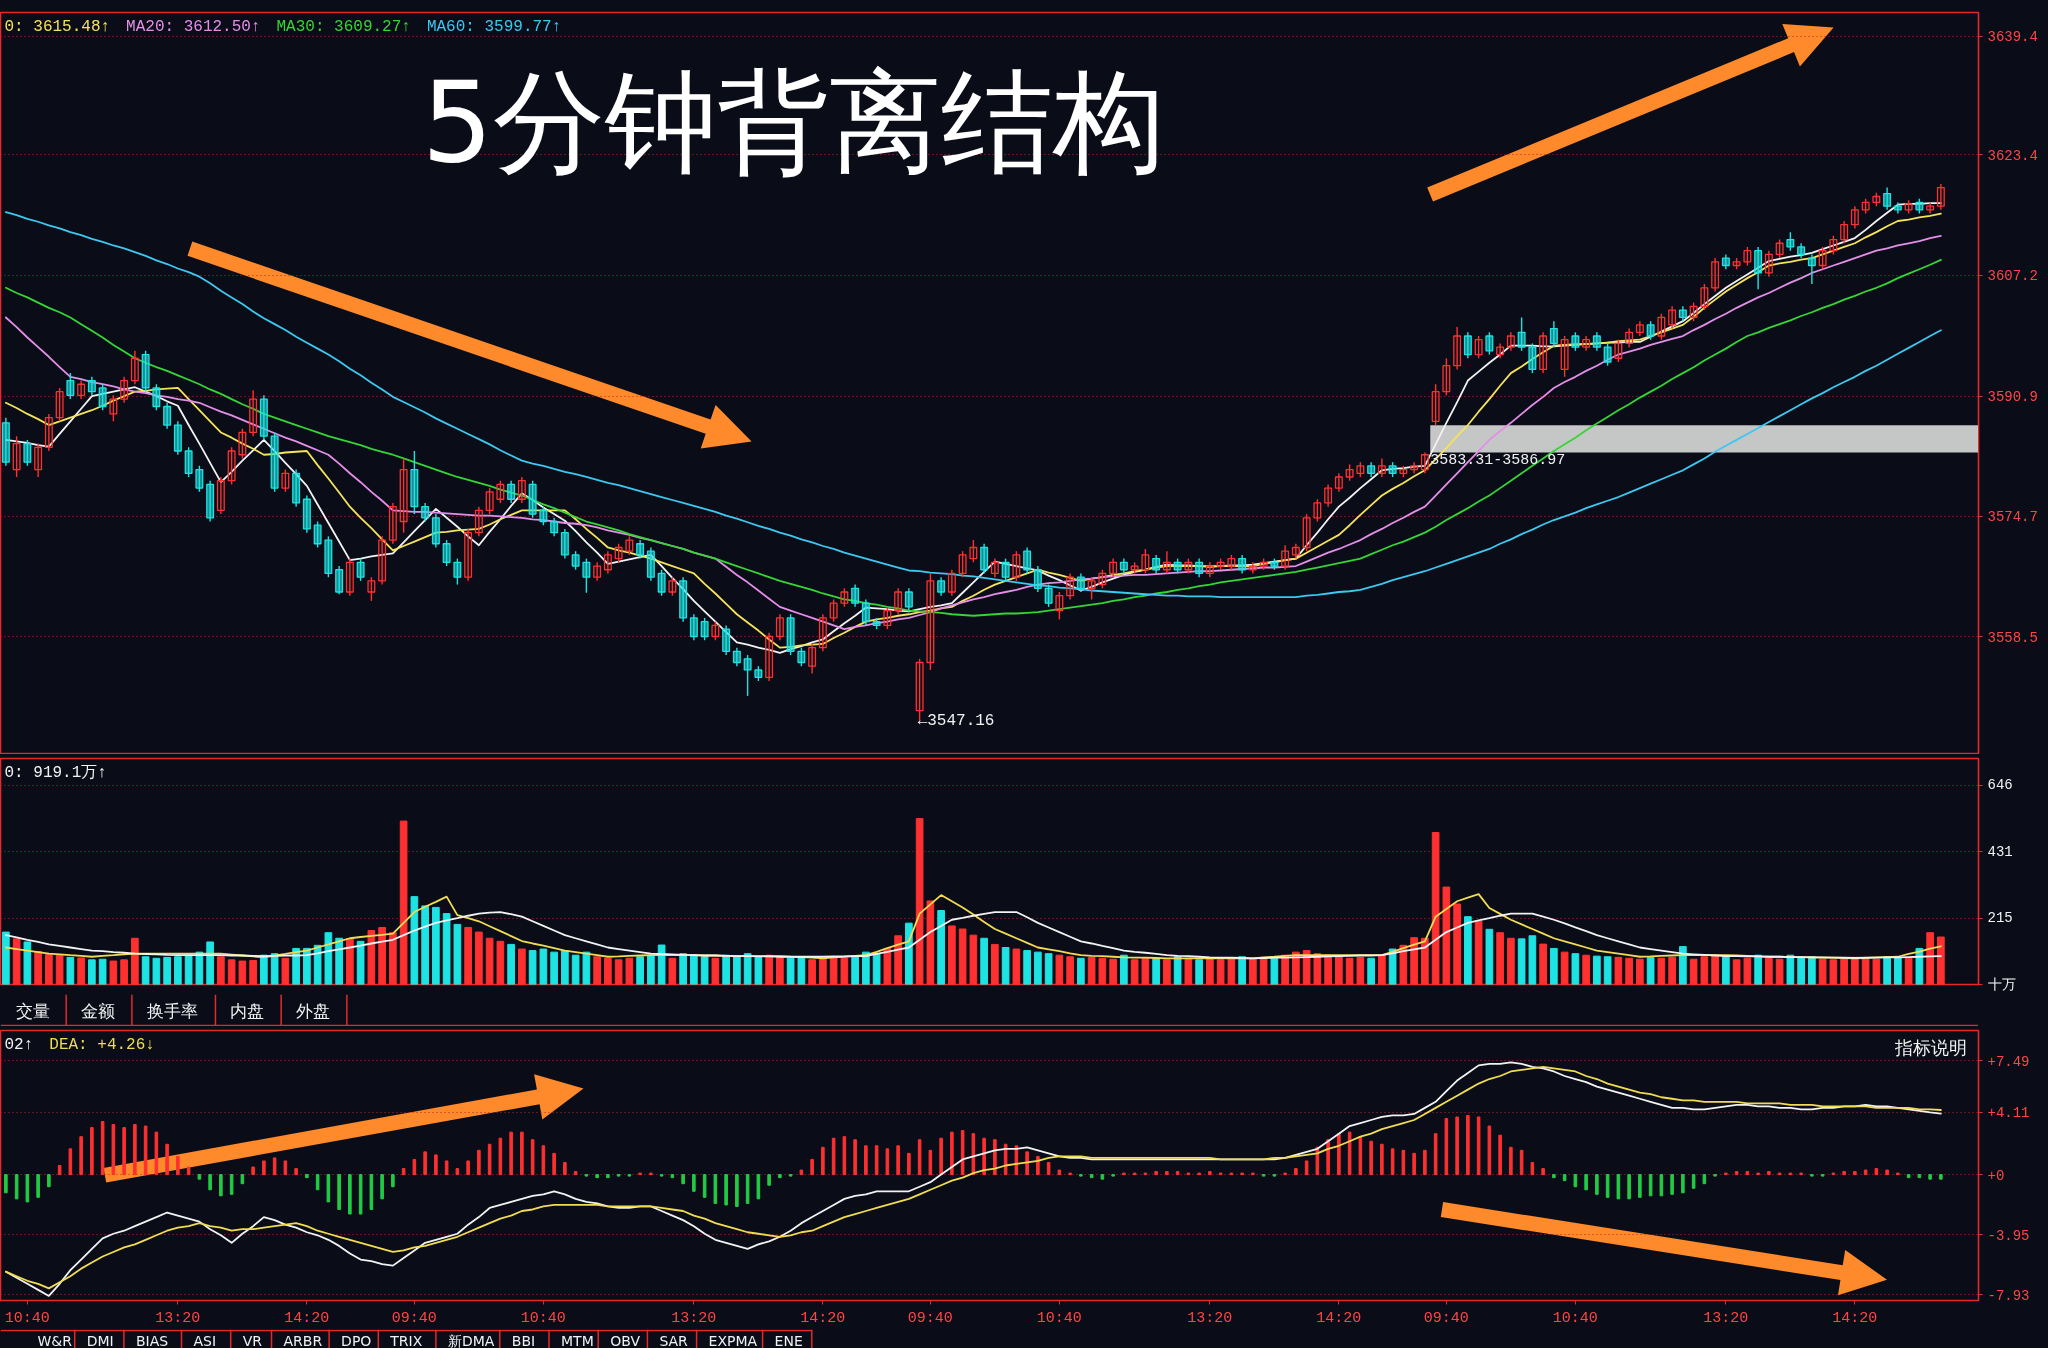 This screenshot has width=2048, height=1348. What do you see at coordinates (98, 1010) in the screenshot?
I see `text: 金额` at bounding box center [98, 1010].